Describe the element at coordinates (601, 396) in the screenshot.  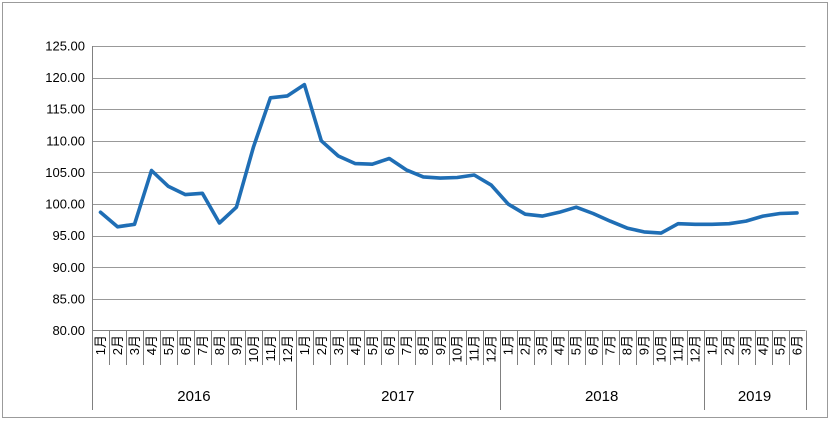
I see `year-label: 2018` at that location.